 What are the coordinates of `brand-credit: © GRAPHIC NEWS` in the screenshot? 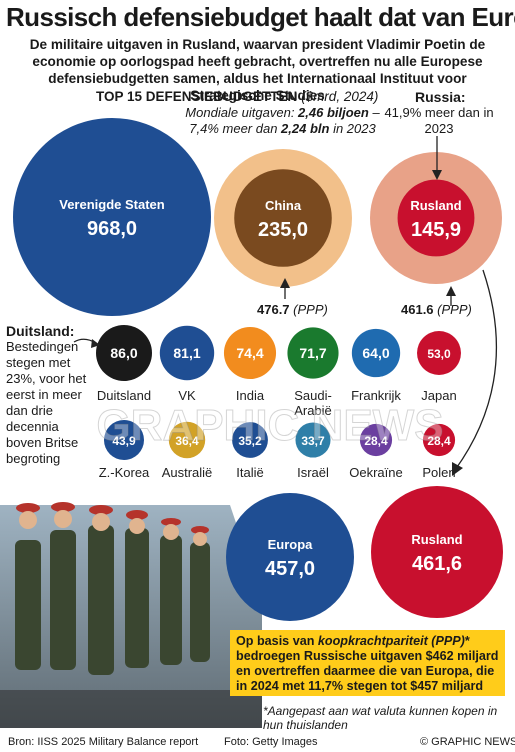 It's located at (467, 742).